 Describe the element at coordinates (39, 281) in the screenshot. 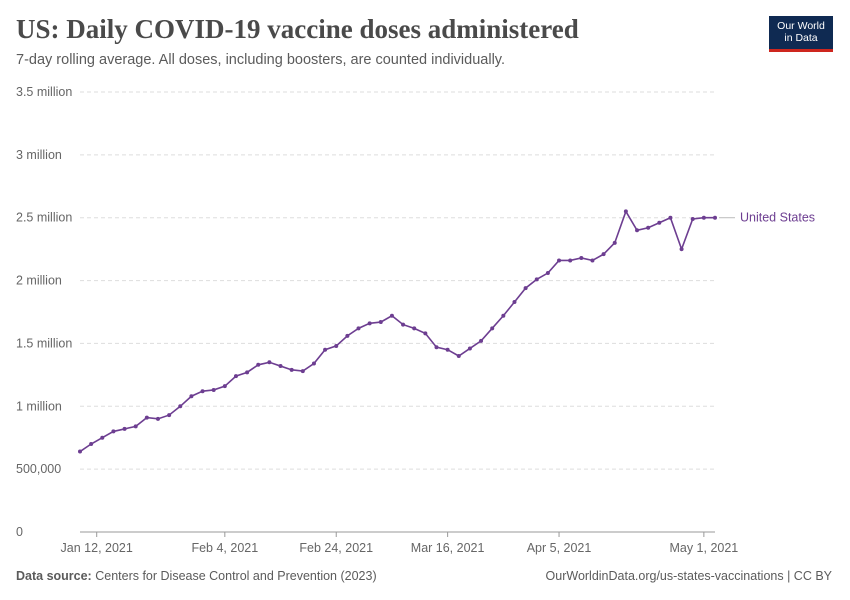

I see `y-tick-label: 2 million` at that location.